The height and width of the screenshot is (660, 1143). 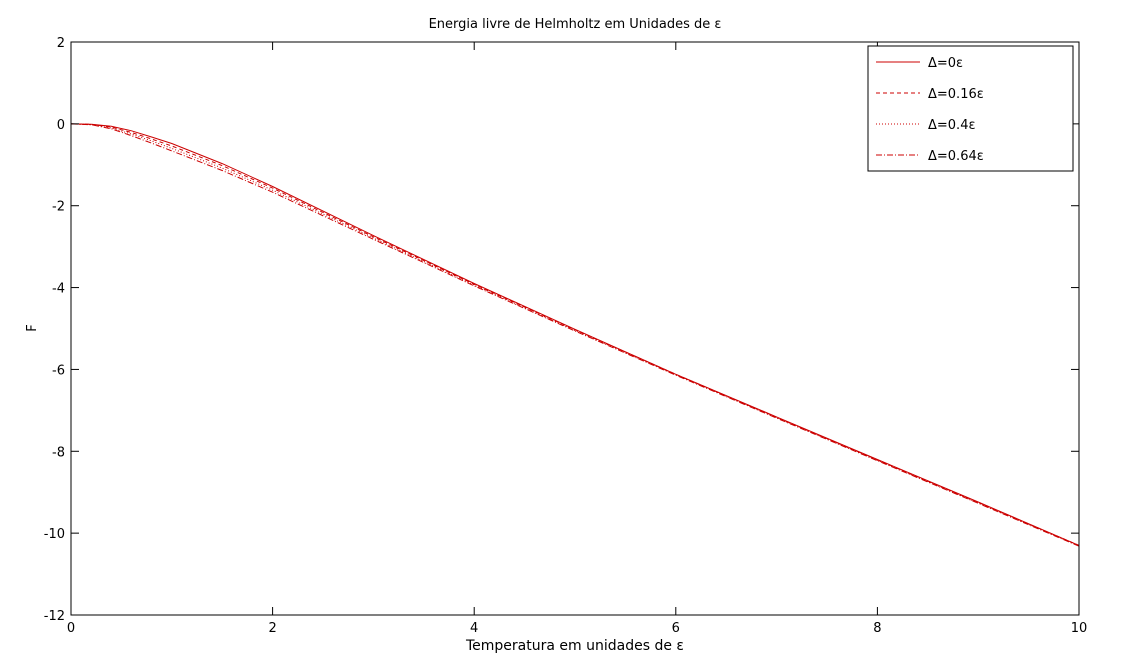 I want to click on x-axis-label: Temperatura em unidades de ε, so click(x=574, y=646).